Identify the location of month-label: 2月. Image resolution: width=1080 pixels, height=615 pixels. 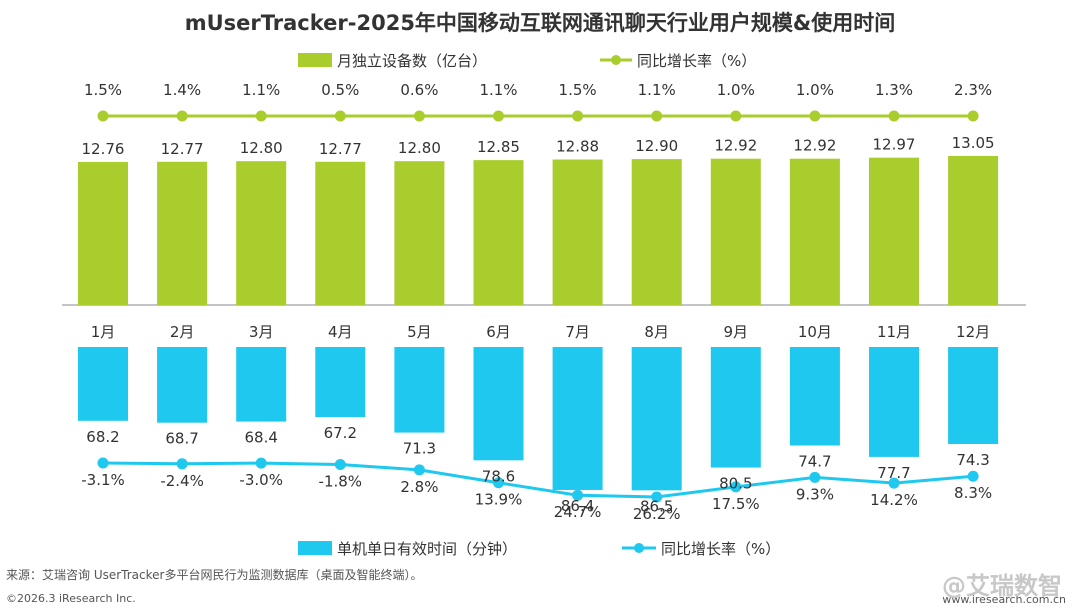
(182, 332).